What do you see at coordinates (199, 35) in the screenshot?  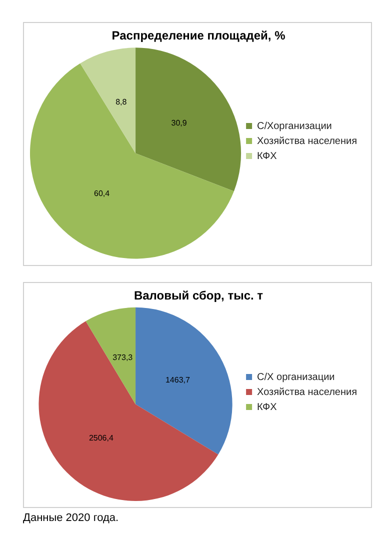 I see `chart-title: Распределение площадей, %` at bounding box center [199, 35].